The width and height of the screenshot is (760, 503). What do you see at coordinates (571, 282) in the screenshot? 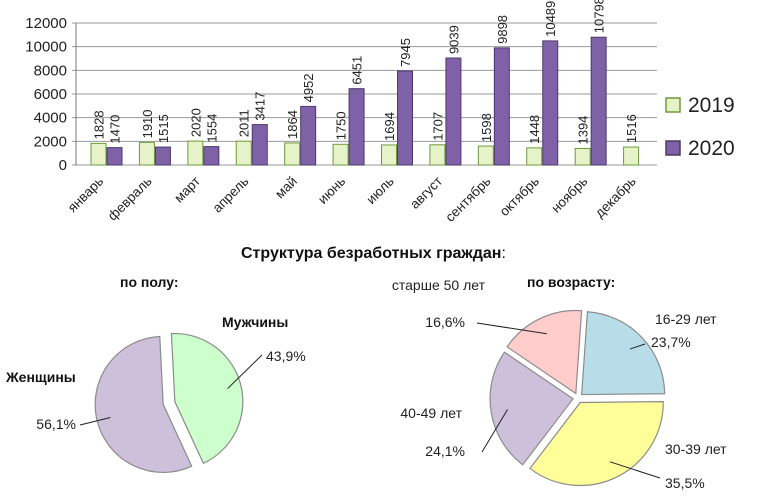
I see `pie-title: по возрасту:` at bounding box center [571, 282].